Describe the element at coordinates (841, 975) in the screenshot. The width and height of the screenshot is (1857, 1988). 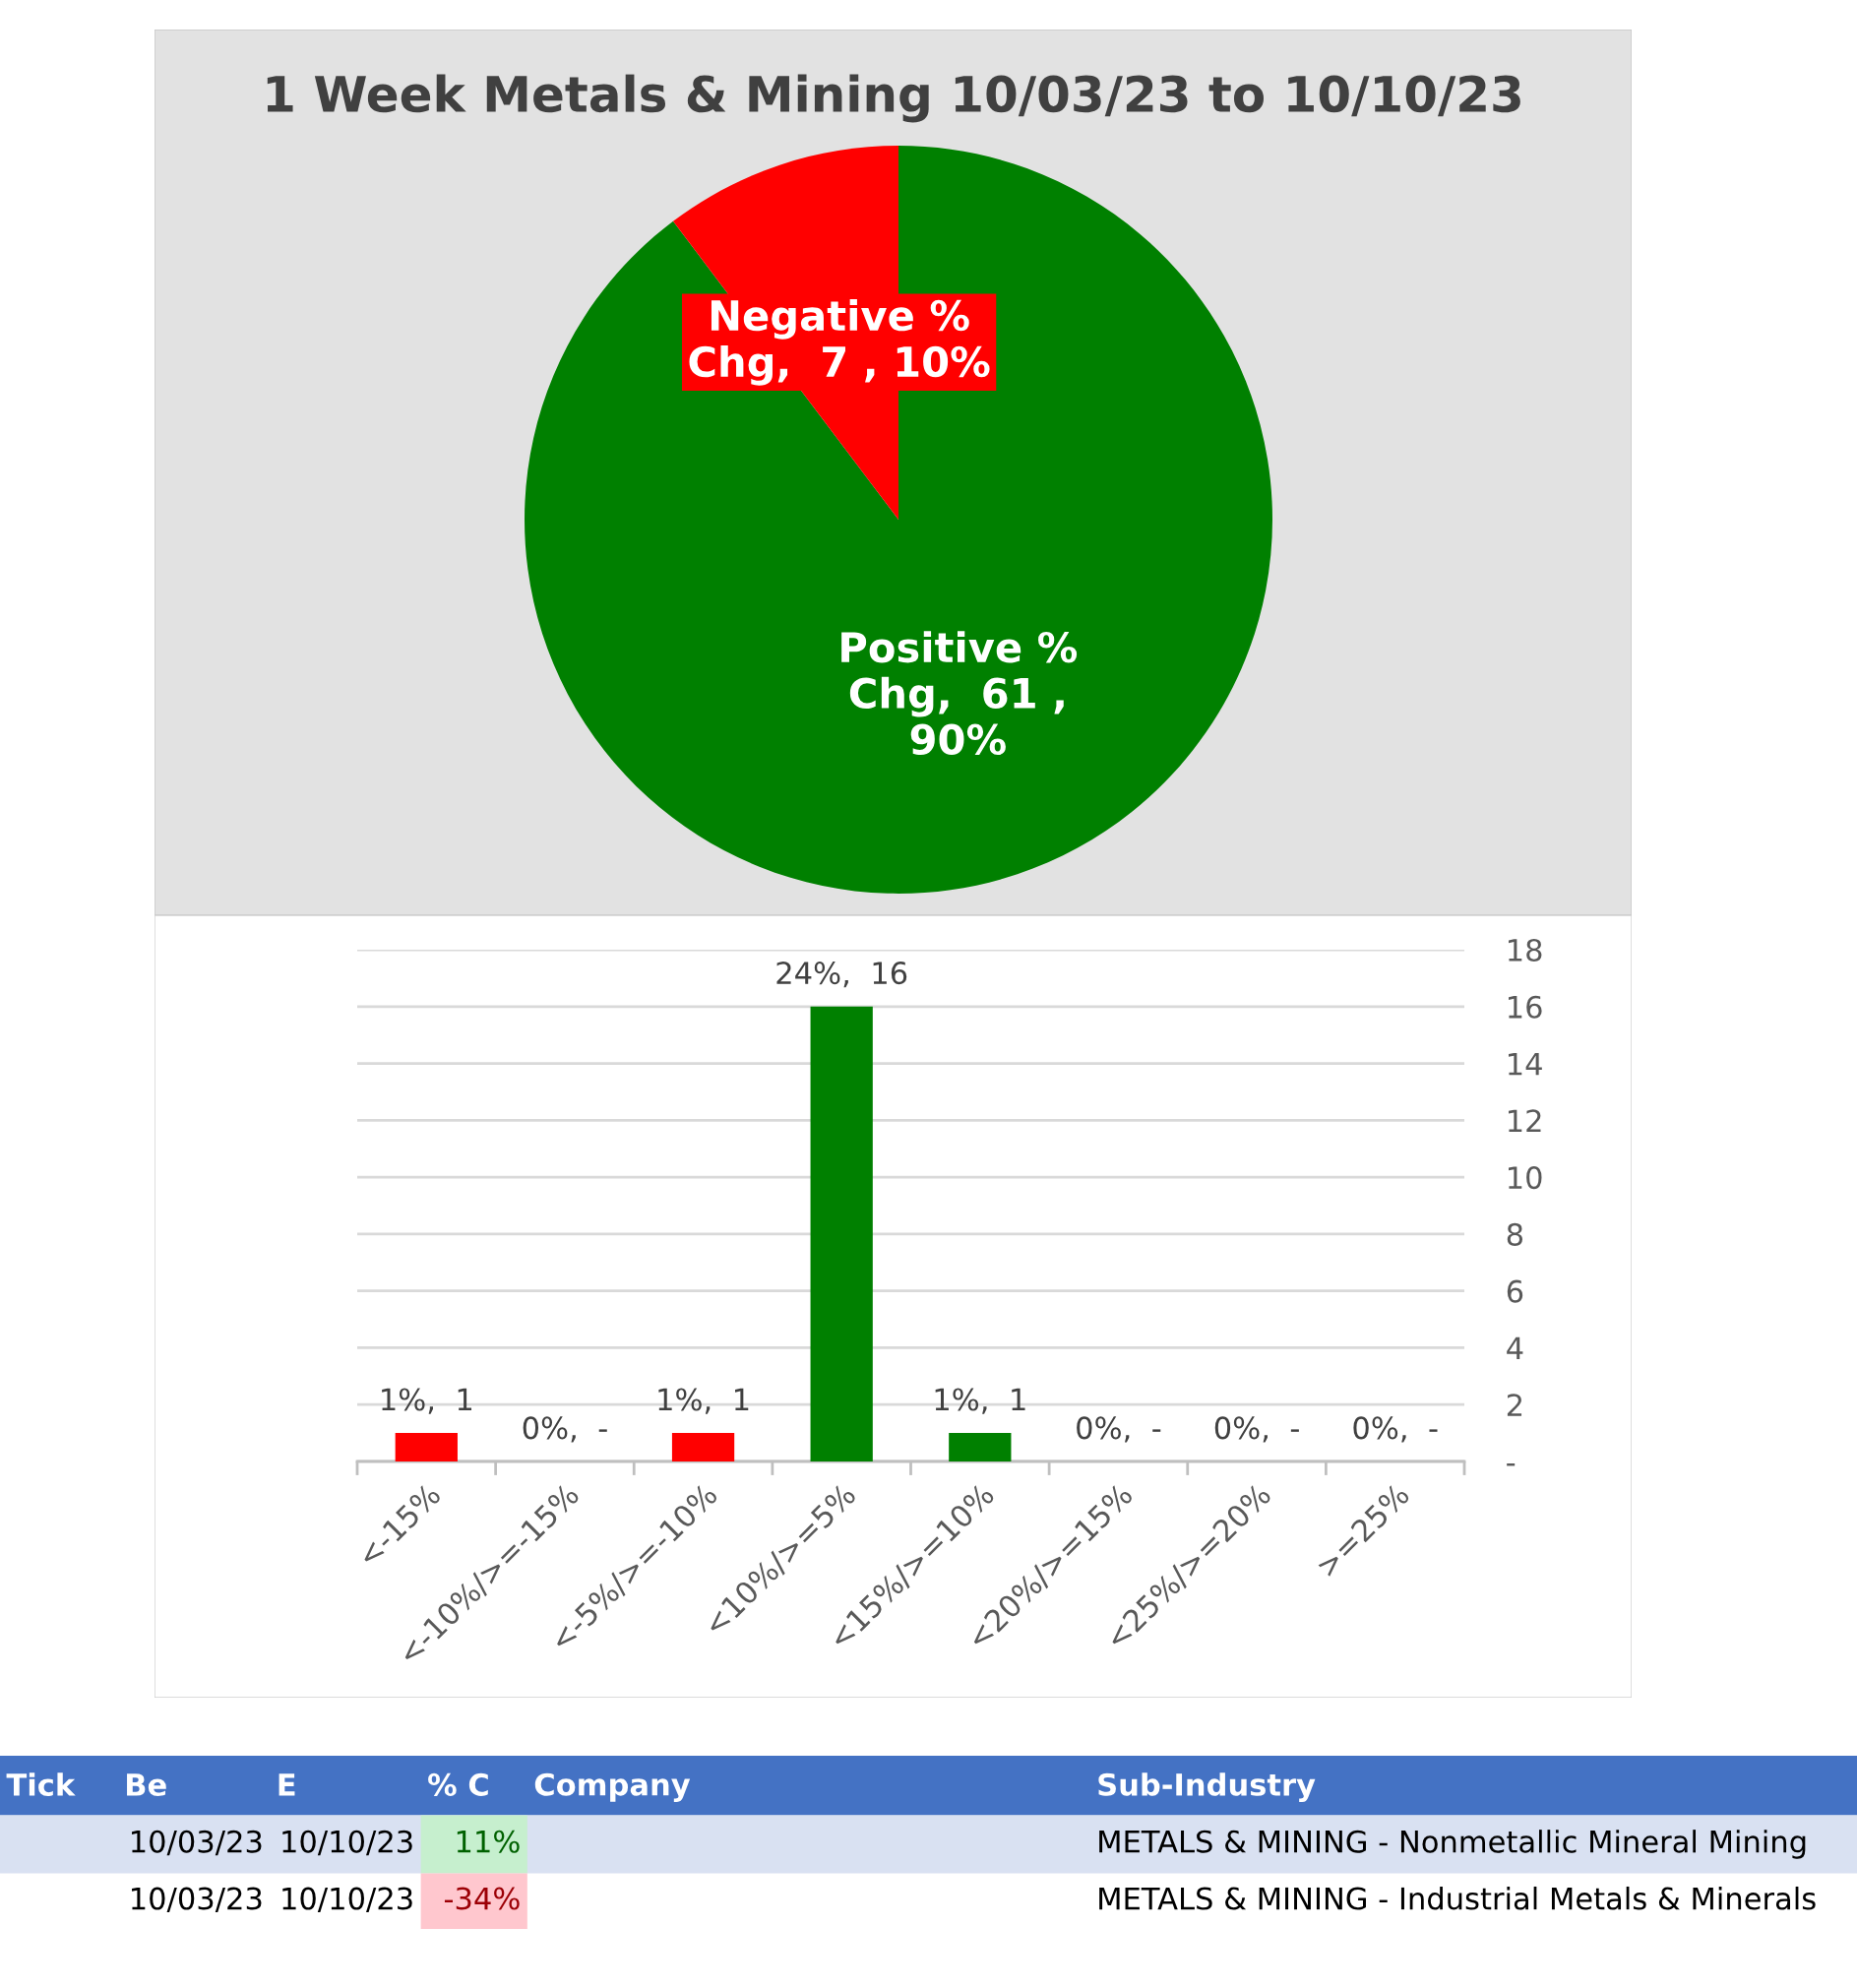
I see `data-label: 24%, 16` at that location.